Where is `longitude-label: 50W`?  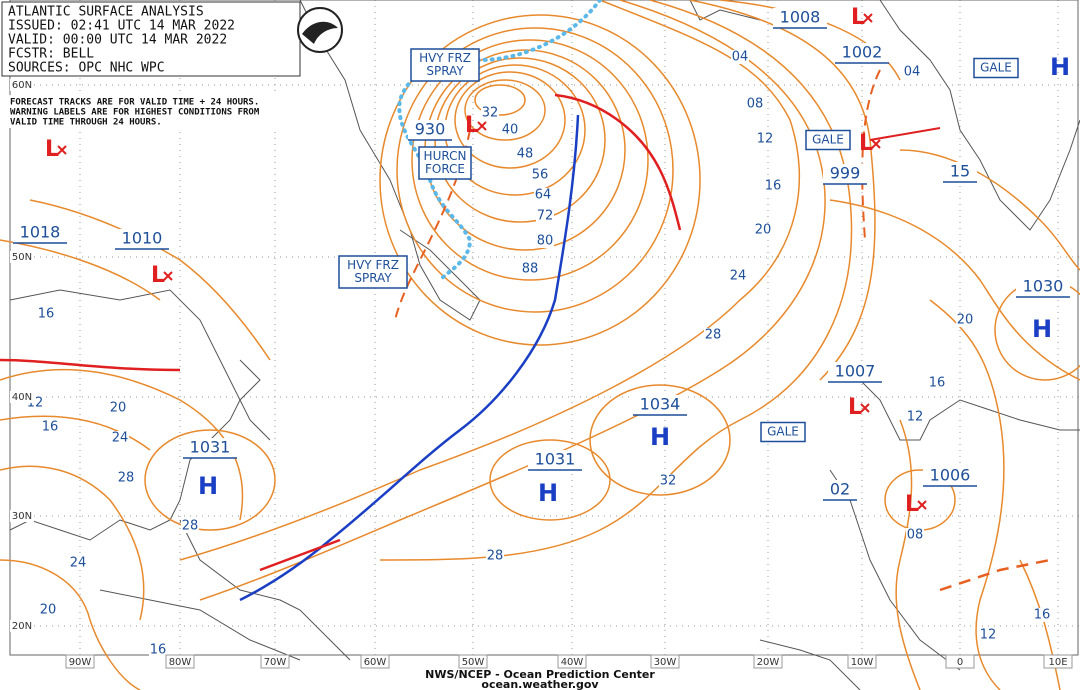 longitude-label: 50W is located at coordinates (473, 662).